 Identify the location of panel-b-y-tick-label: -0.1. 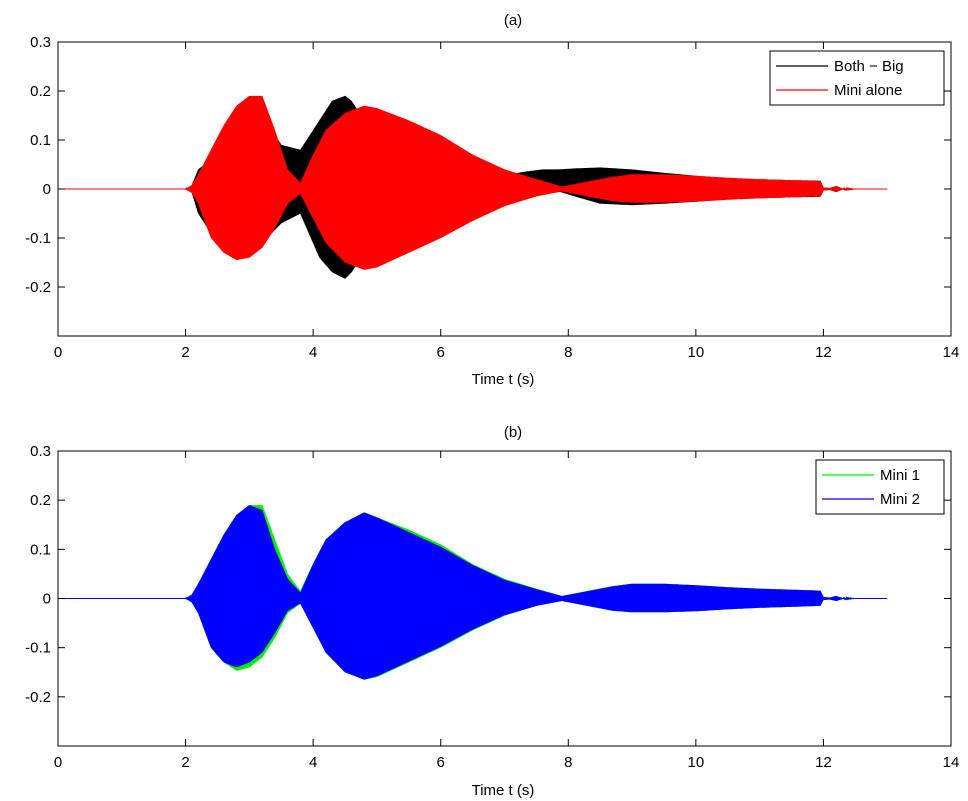
(38, 648).